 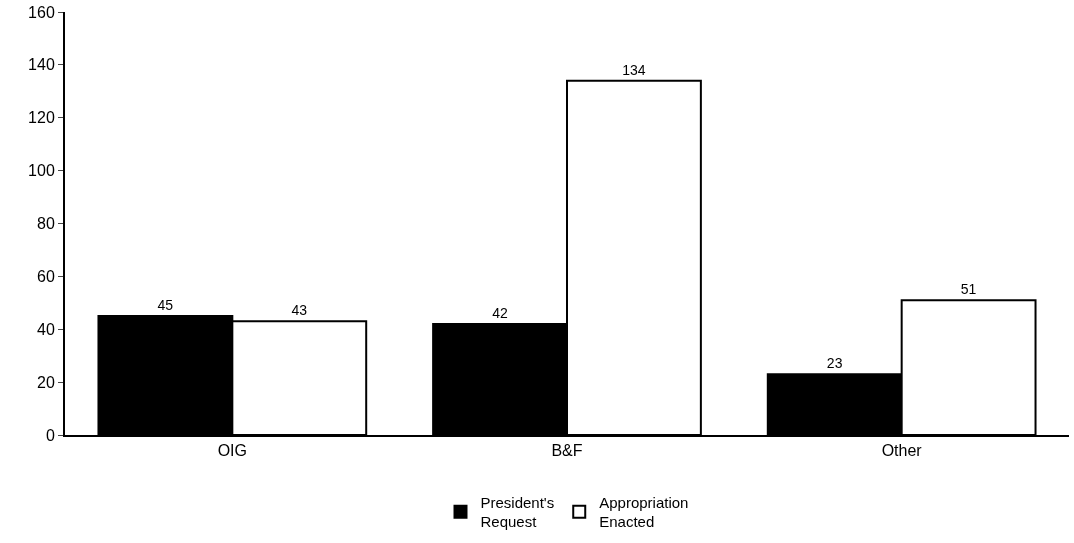 What do you see at coordinates (567, 451) in the screenshot?
I see `x-tick-label: B&F` at bounding box center [567, 451].